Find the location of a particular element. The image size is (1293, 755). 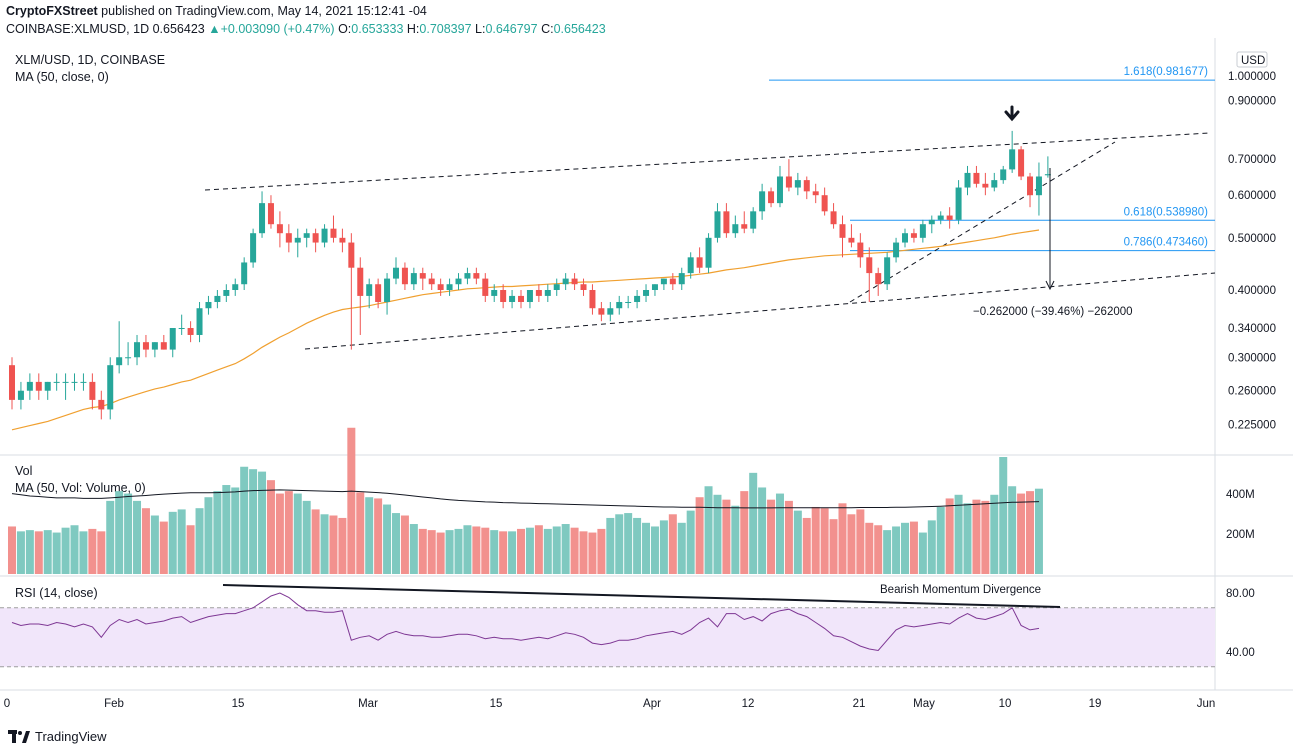

vol-legend: Vol is located at coordinates (24, 471).